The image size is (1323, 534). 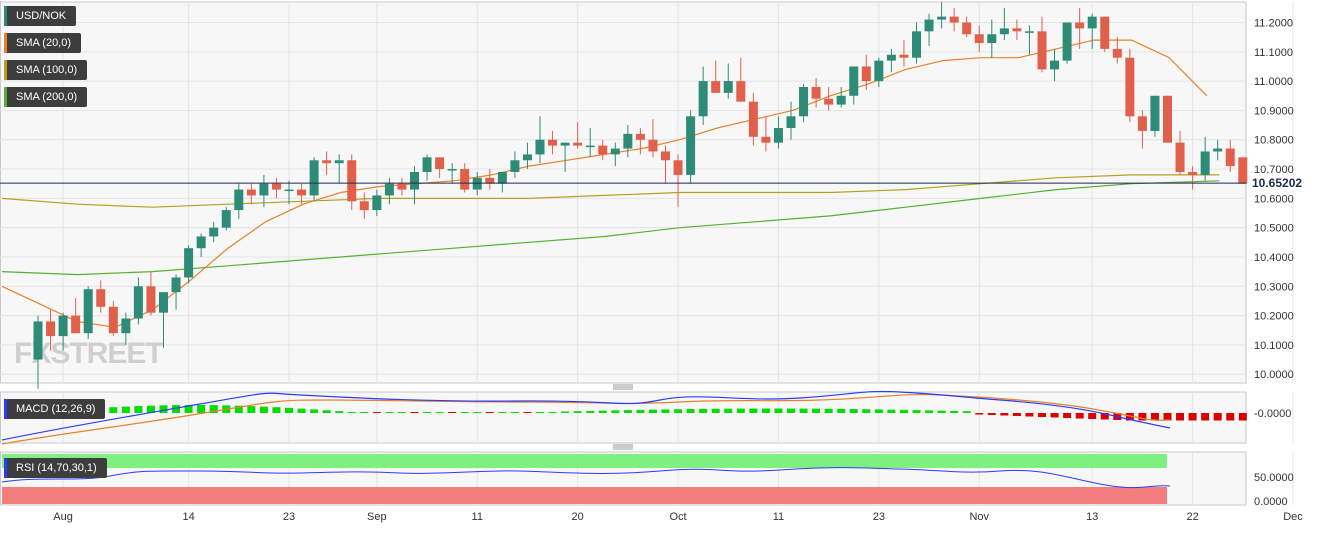 I want to click on macd-y-tick: -0.0000, so click(x=1272, y=414).